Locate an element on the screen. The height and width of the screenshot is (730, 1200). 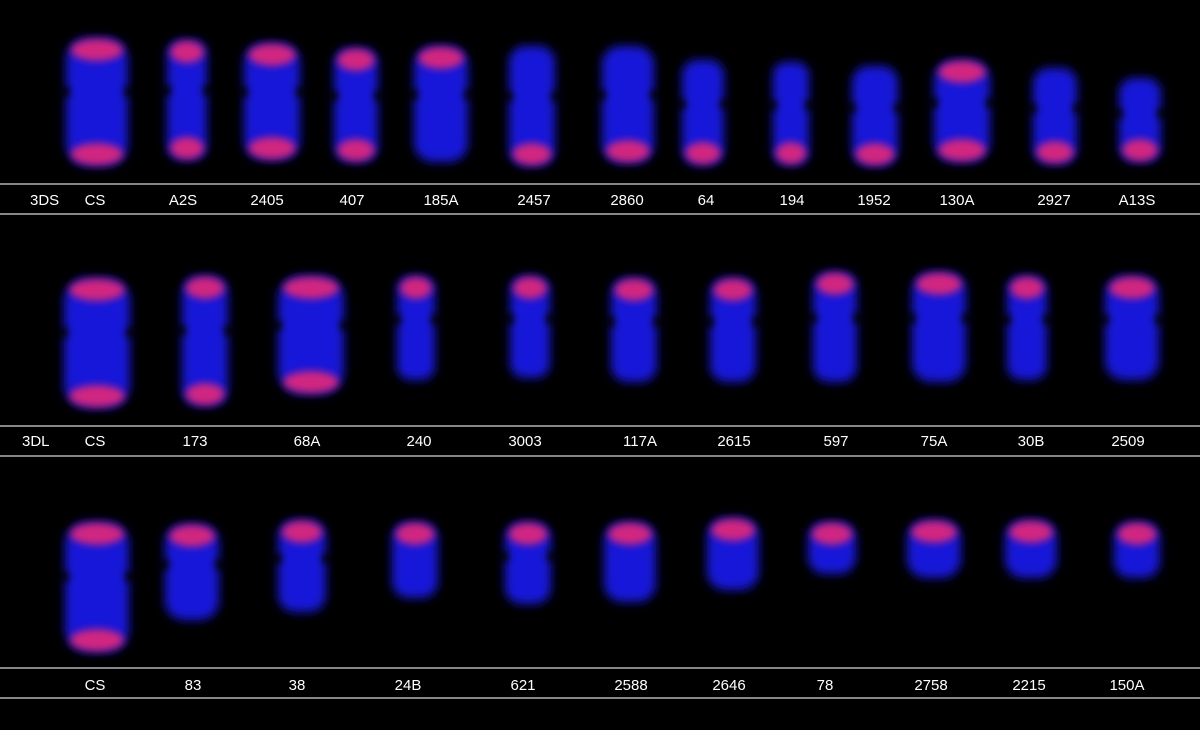
chromosome-label: 130A is located at coordinates (956, 200).